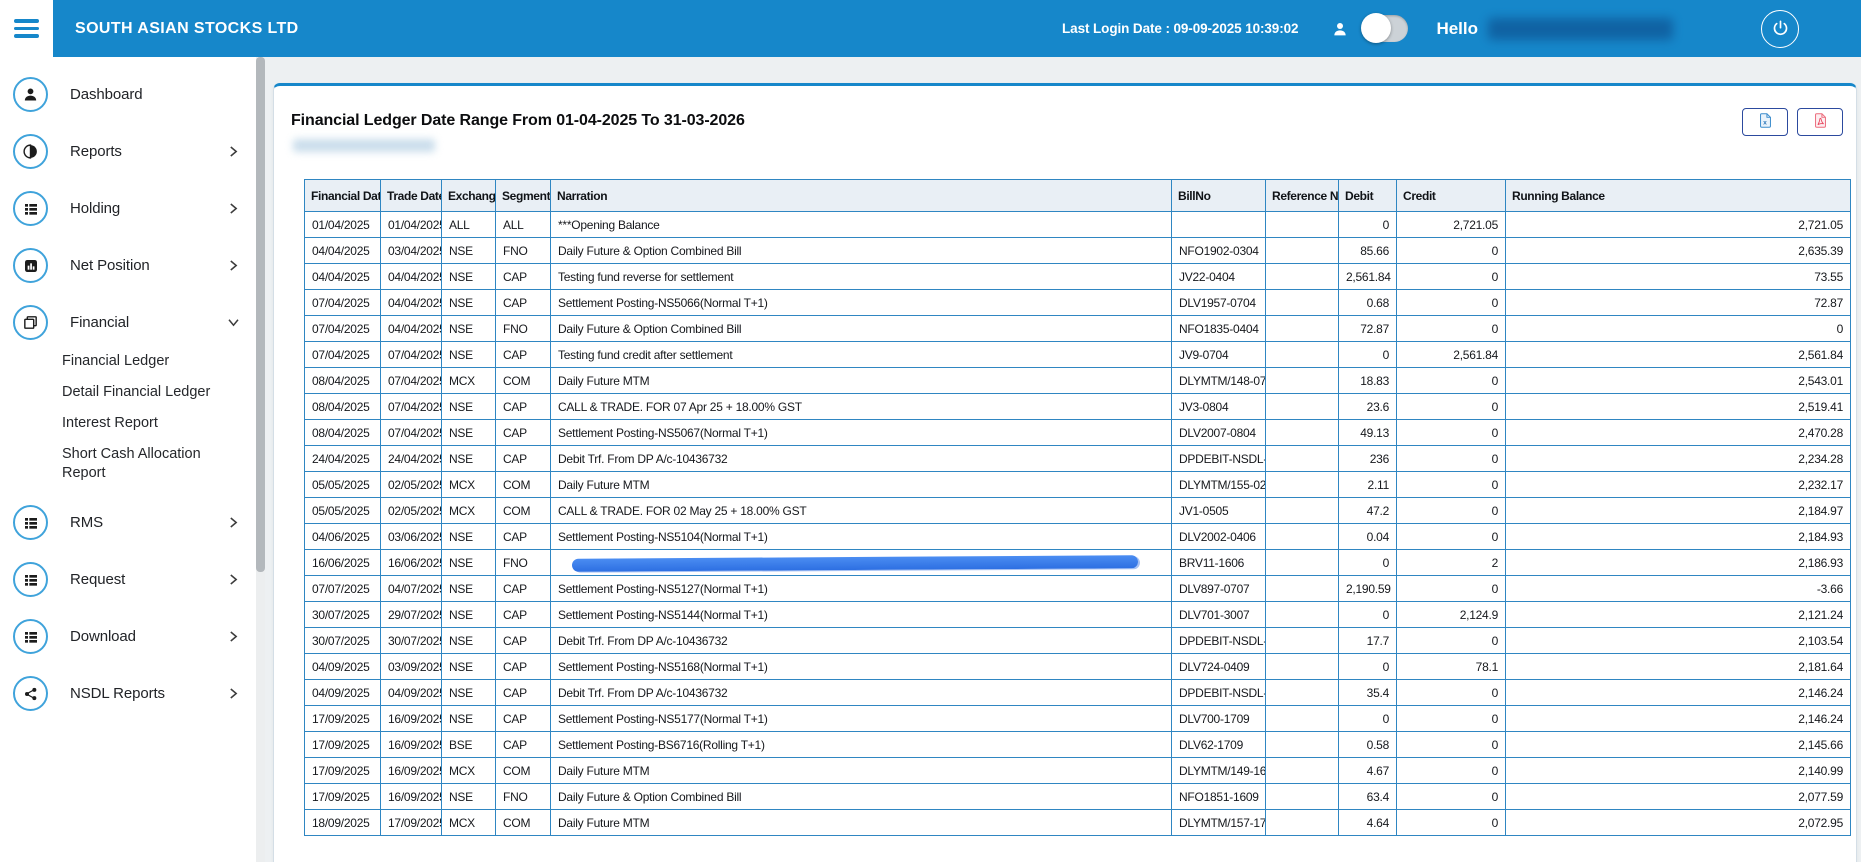 This screenshot has width=1861, height=862. Describe the element at coordinates (1218, 328) in the screenshot. I see `cell-billno: NFO1835-0404` at that location.